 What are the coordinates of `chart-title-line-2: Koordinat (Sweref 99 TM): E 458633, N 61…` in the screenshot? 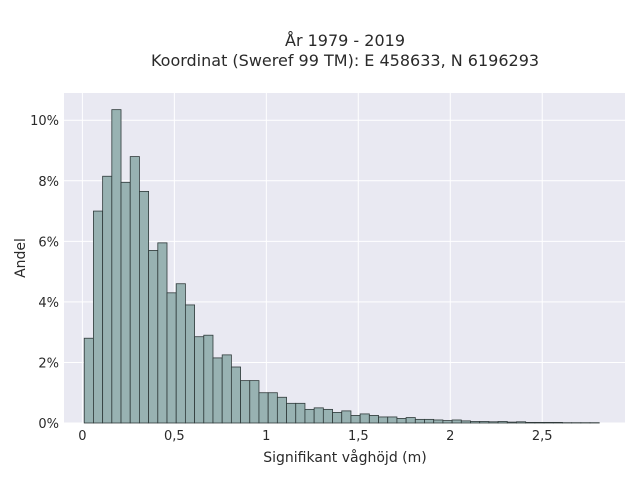 It's located at (345, 60).